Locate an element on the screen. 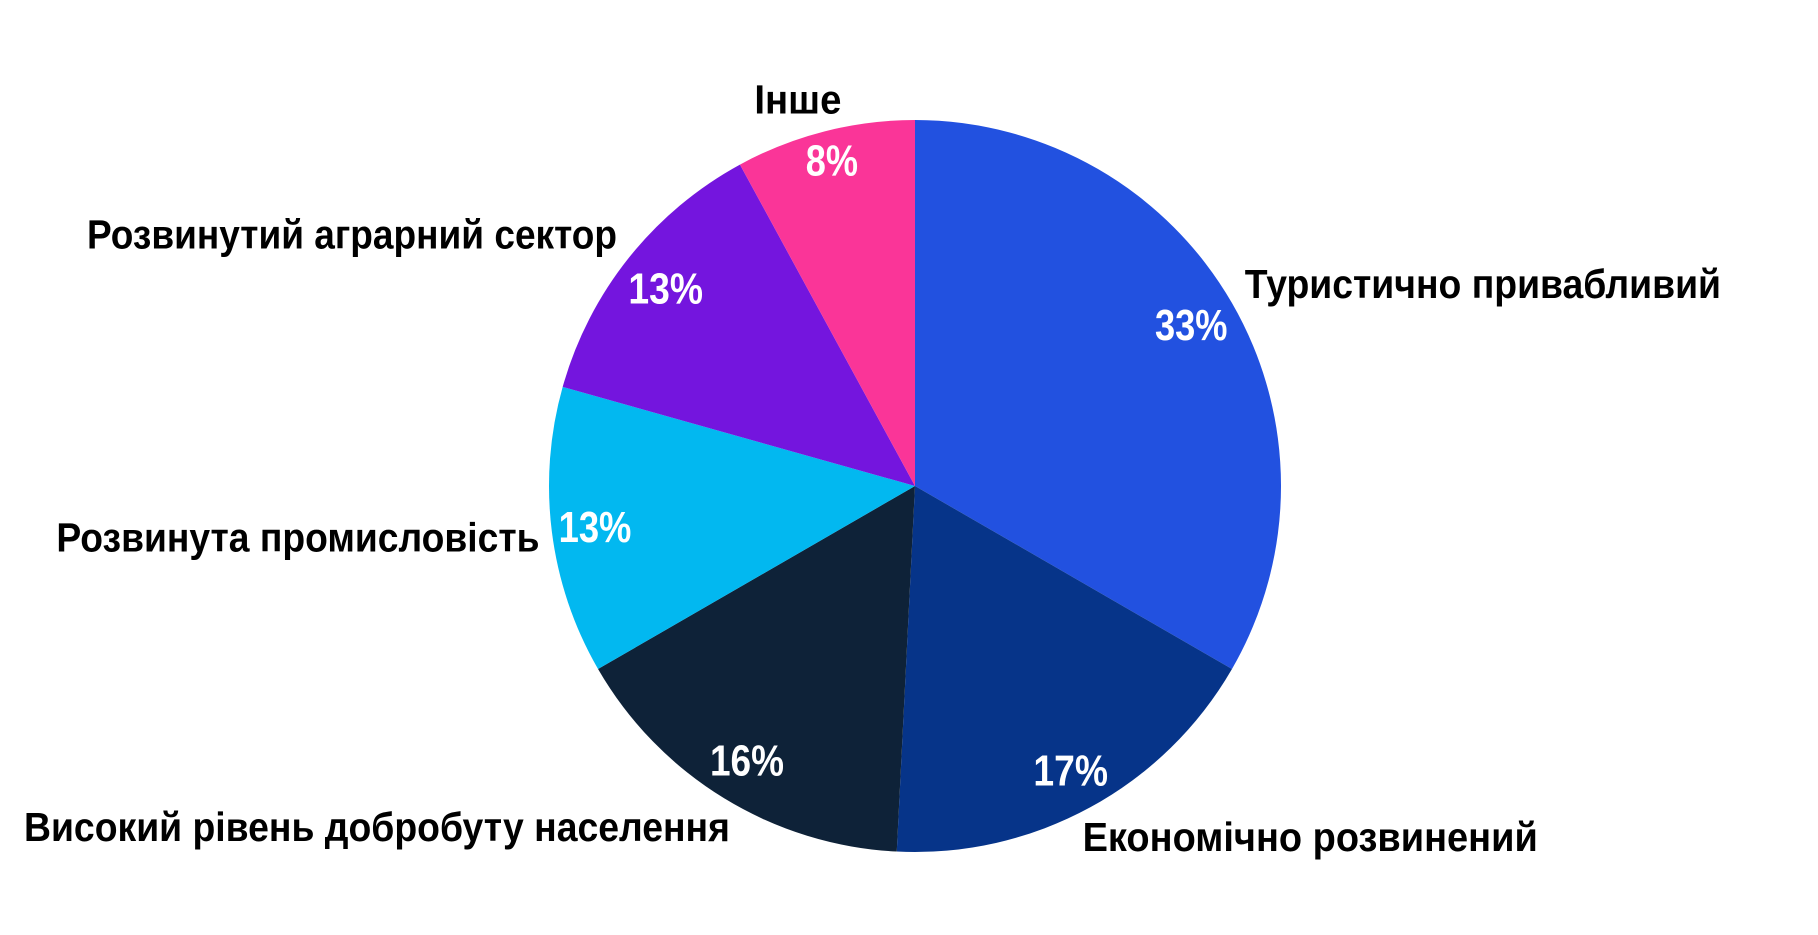  svg-text: 17% is located at coordinates (1070, 772).